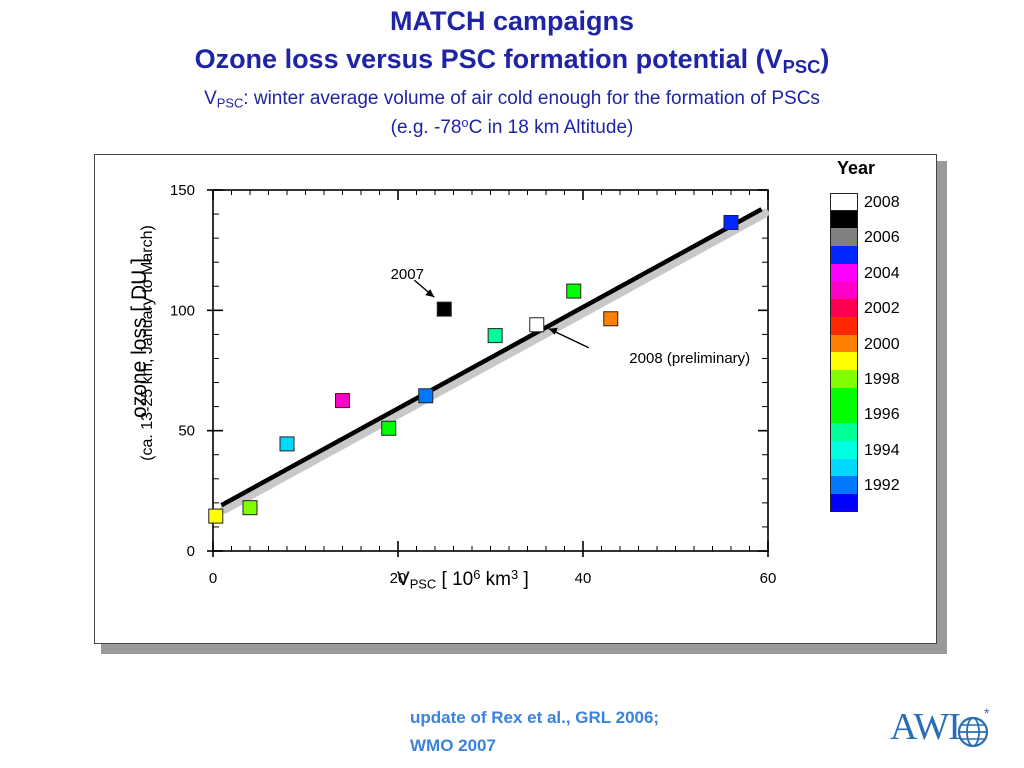 The height and width of the screenshot is (768, 1024). What do you see at coordinates (453, 745) in the screenshot?
I see `citation-line-2: WMO 2007` at bounding box center [453, 745].